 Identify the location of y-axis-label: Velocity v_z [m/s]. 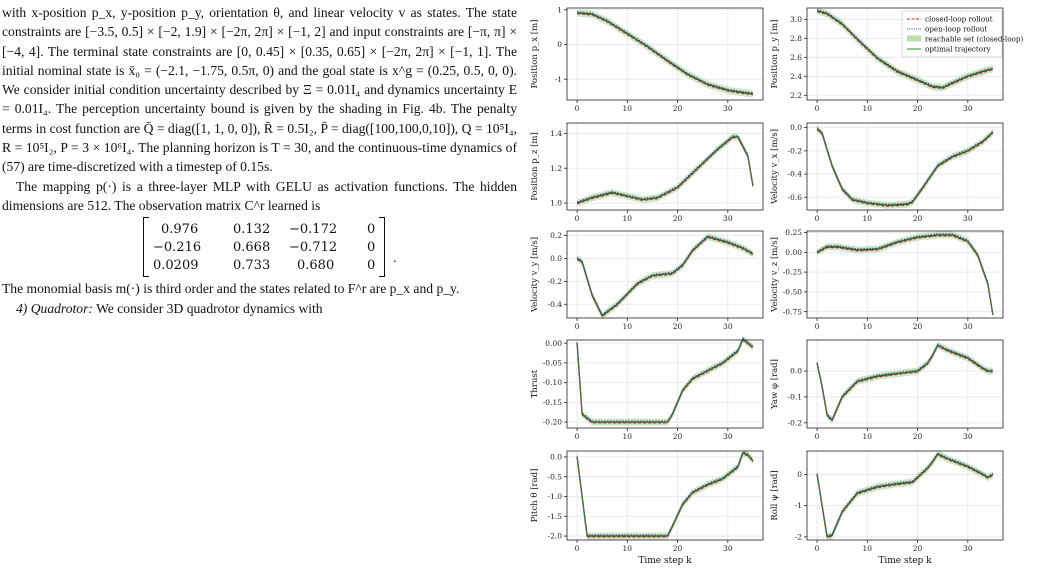
(775, 275).